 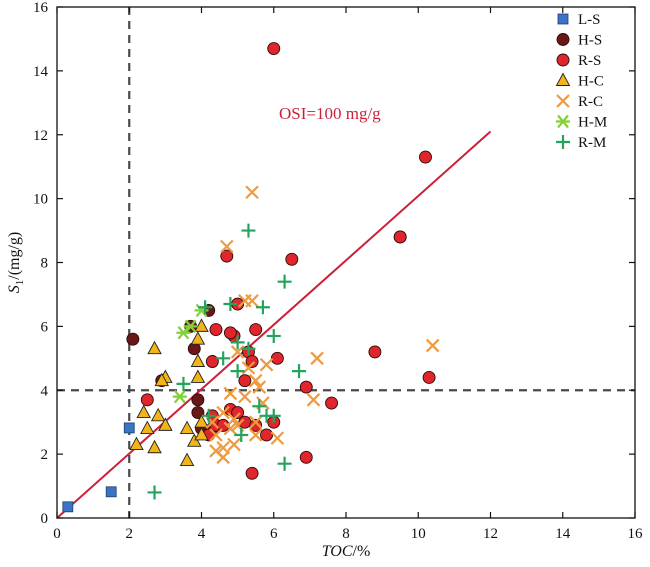 I want to click on y-tick-label: 4, so click(x=45, y=391).